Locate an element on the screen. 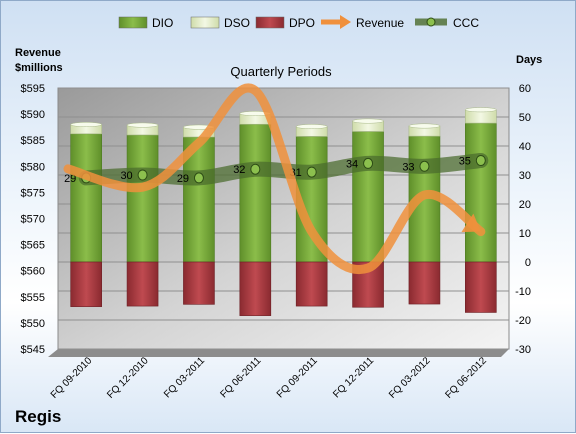 This screenshot has width=576, height=434. legend-swatch-dio is located at coordinates (133, 22).